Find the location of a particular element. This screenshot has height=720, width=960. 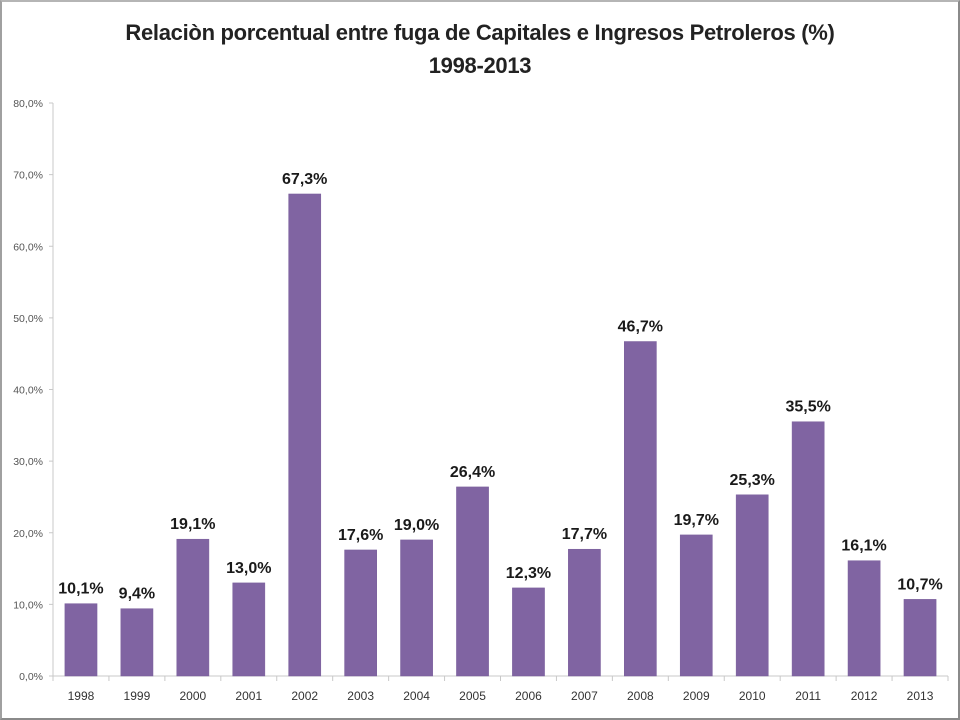

x-tick-label: 2005 is located at coordinates (472, 696).